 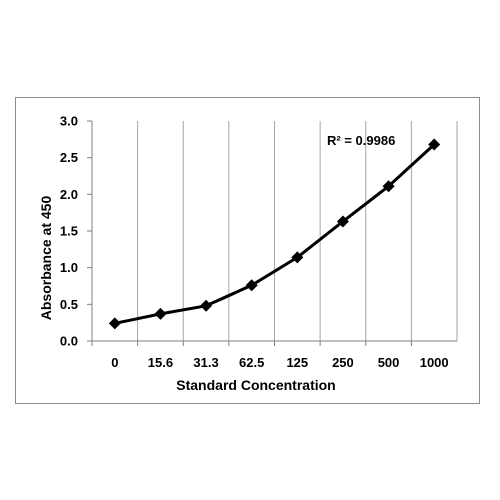 What do you see at coordinates (297, 362) in the screenshot?
I see `x-tick-label: 125` at bounding box center [297, 362].